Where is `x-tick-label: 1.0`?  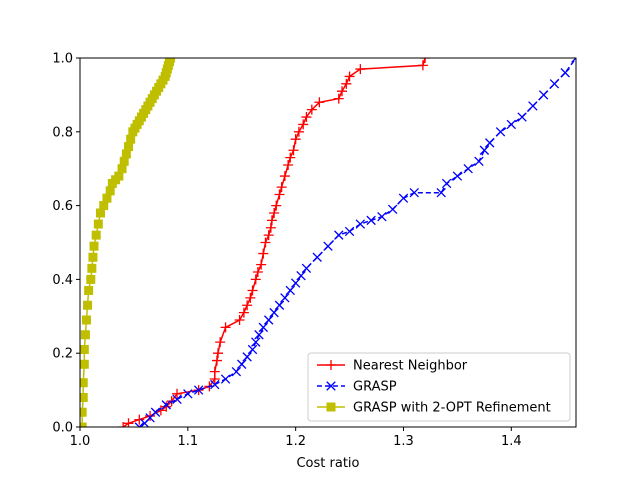
x-tick-label: 1.0 is located at coordinates (80, 441).